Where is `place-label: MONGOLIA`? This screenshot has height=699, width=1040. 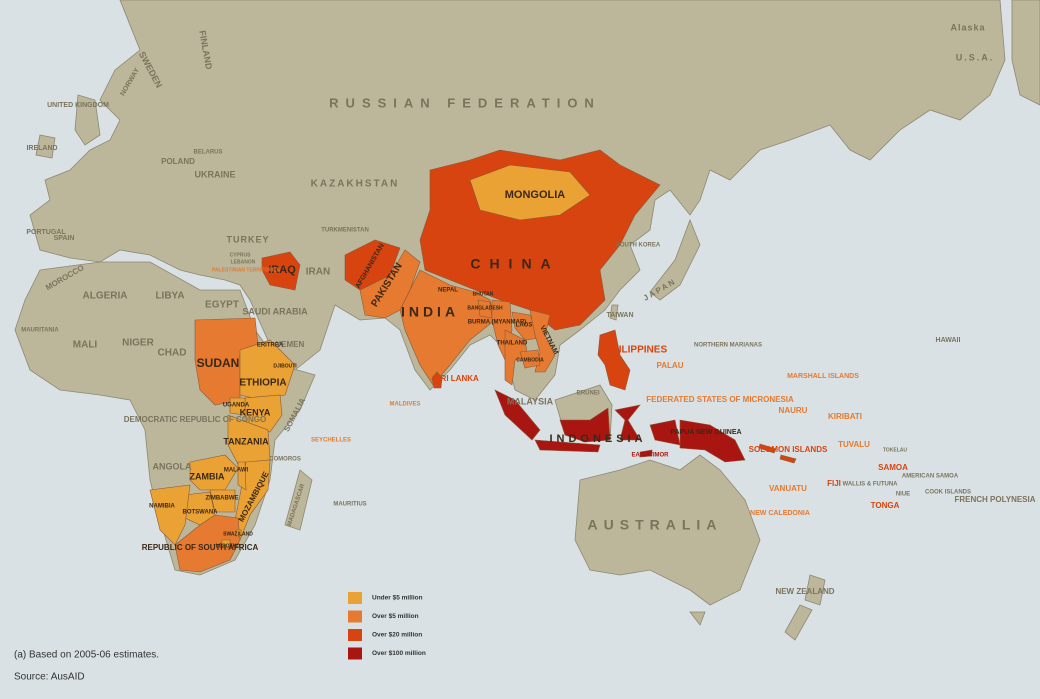
place-label: MONGOLIA is located at coordinates (535, 195).